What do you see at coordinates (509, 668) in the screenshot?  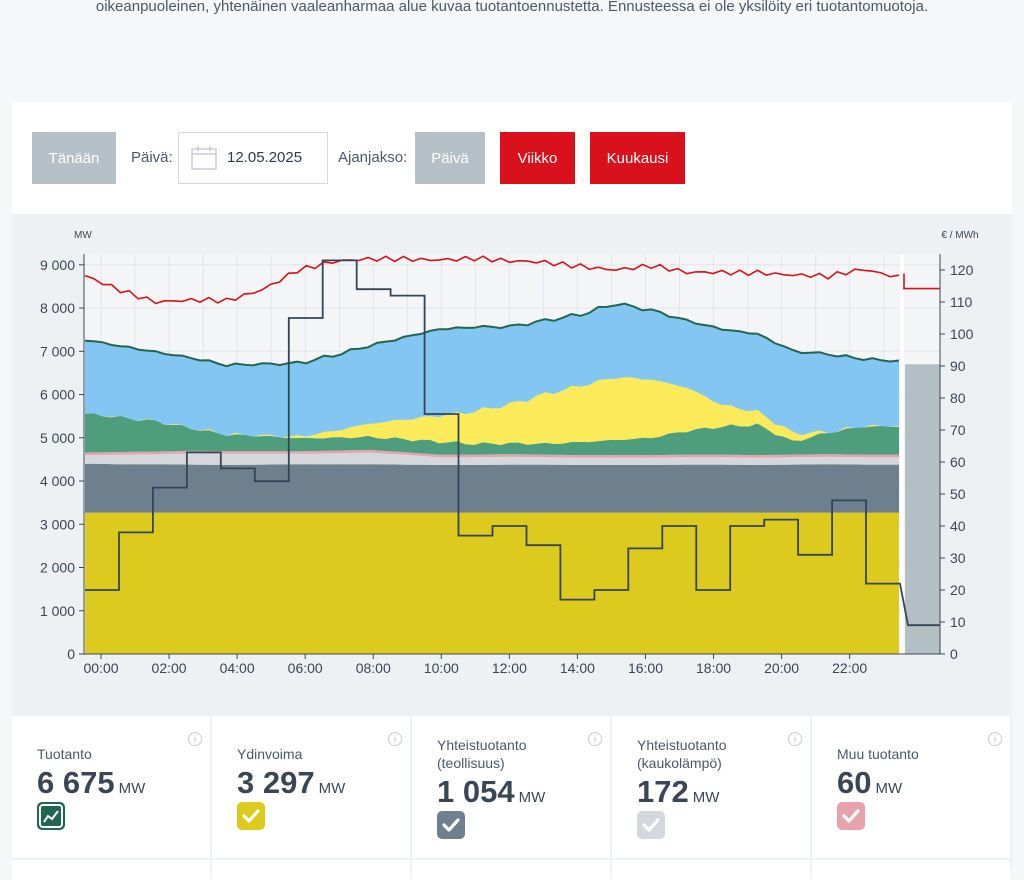 I see `x-tick-label: 12:00` at bounding box center [509, 668].